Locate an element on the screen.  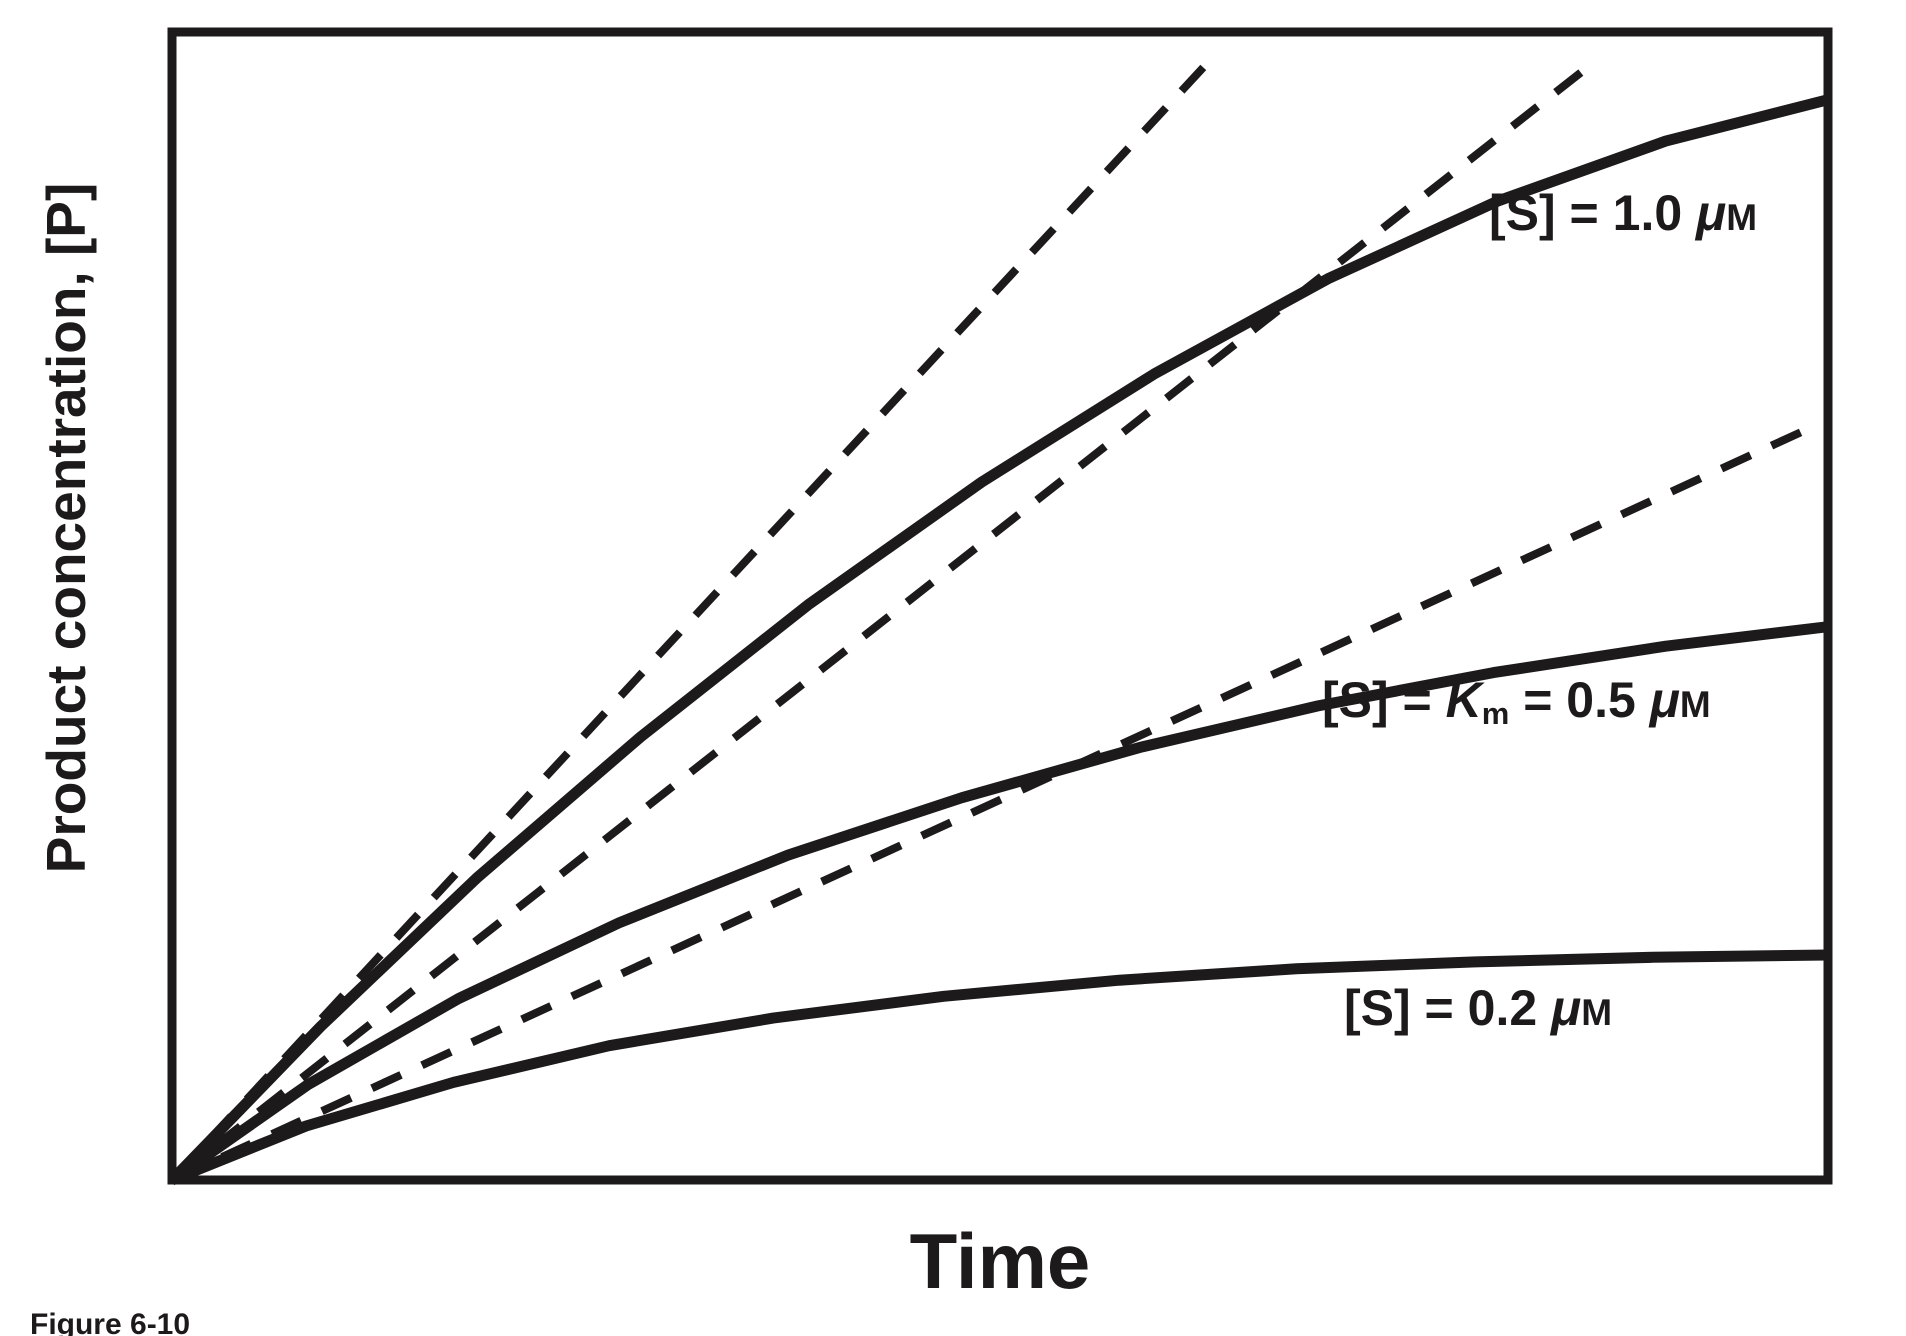
series-label-0.5uM: [S] = Km = 0.5 μM is located at coordinates (1516, 702).